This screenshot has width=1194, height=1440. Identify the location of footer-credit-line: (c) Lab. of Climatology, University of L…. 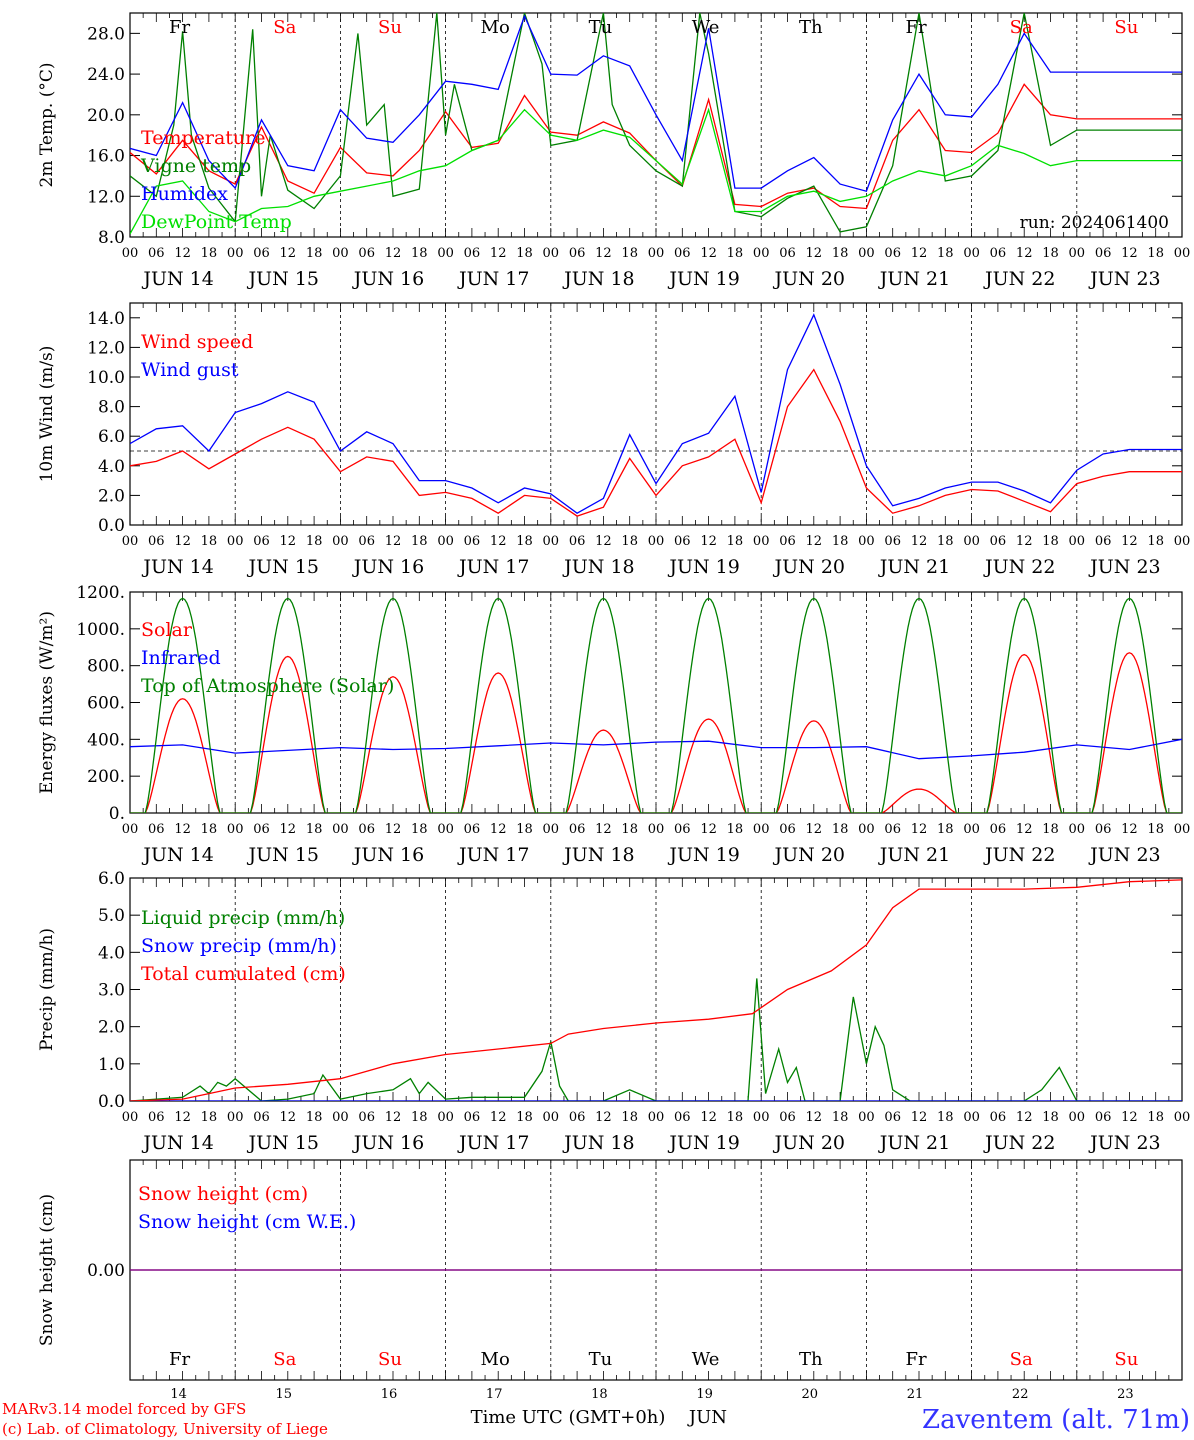
(165, 1429).